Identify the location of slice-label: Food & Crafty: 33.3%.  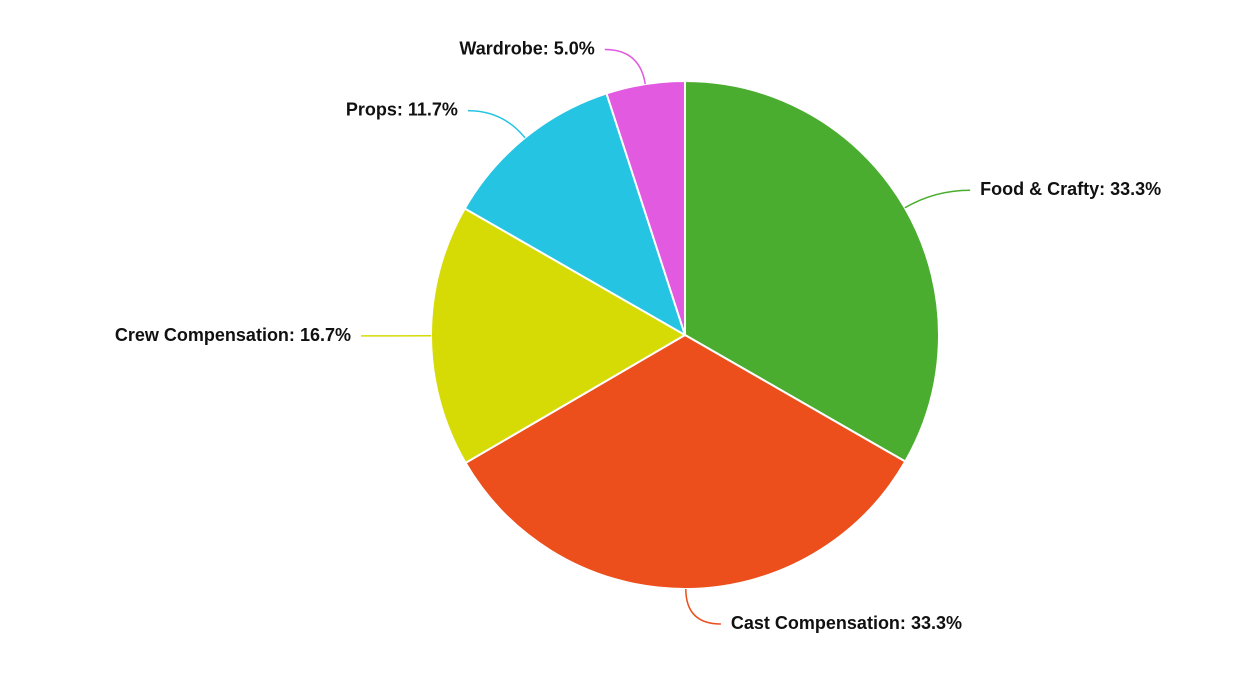
(1070, 189).